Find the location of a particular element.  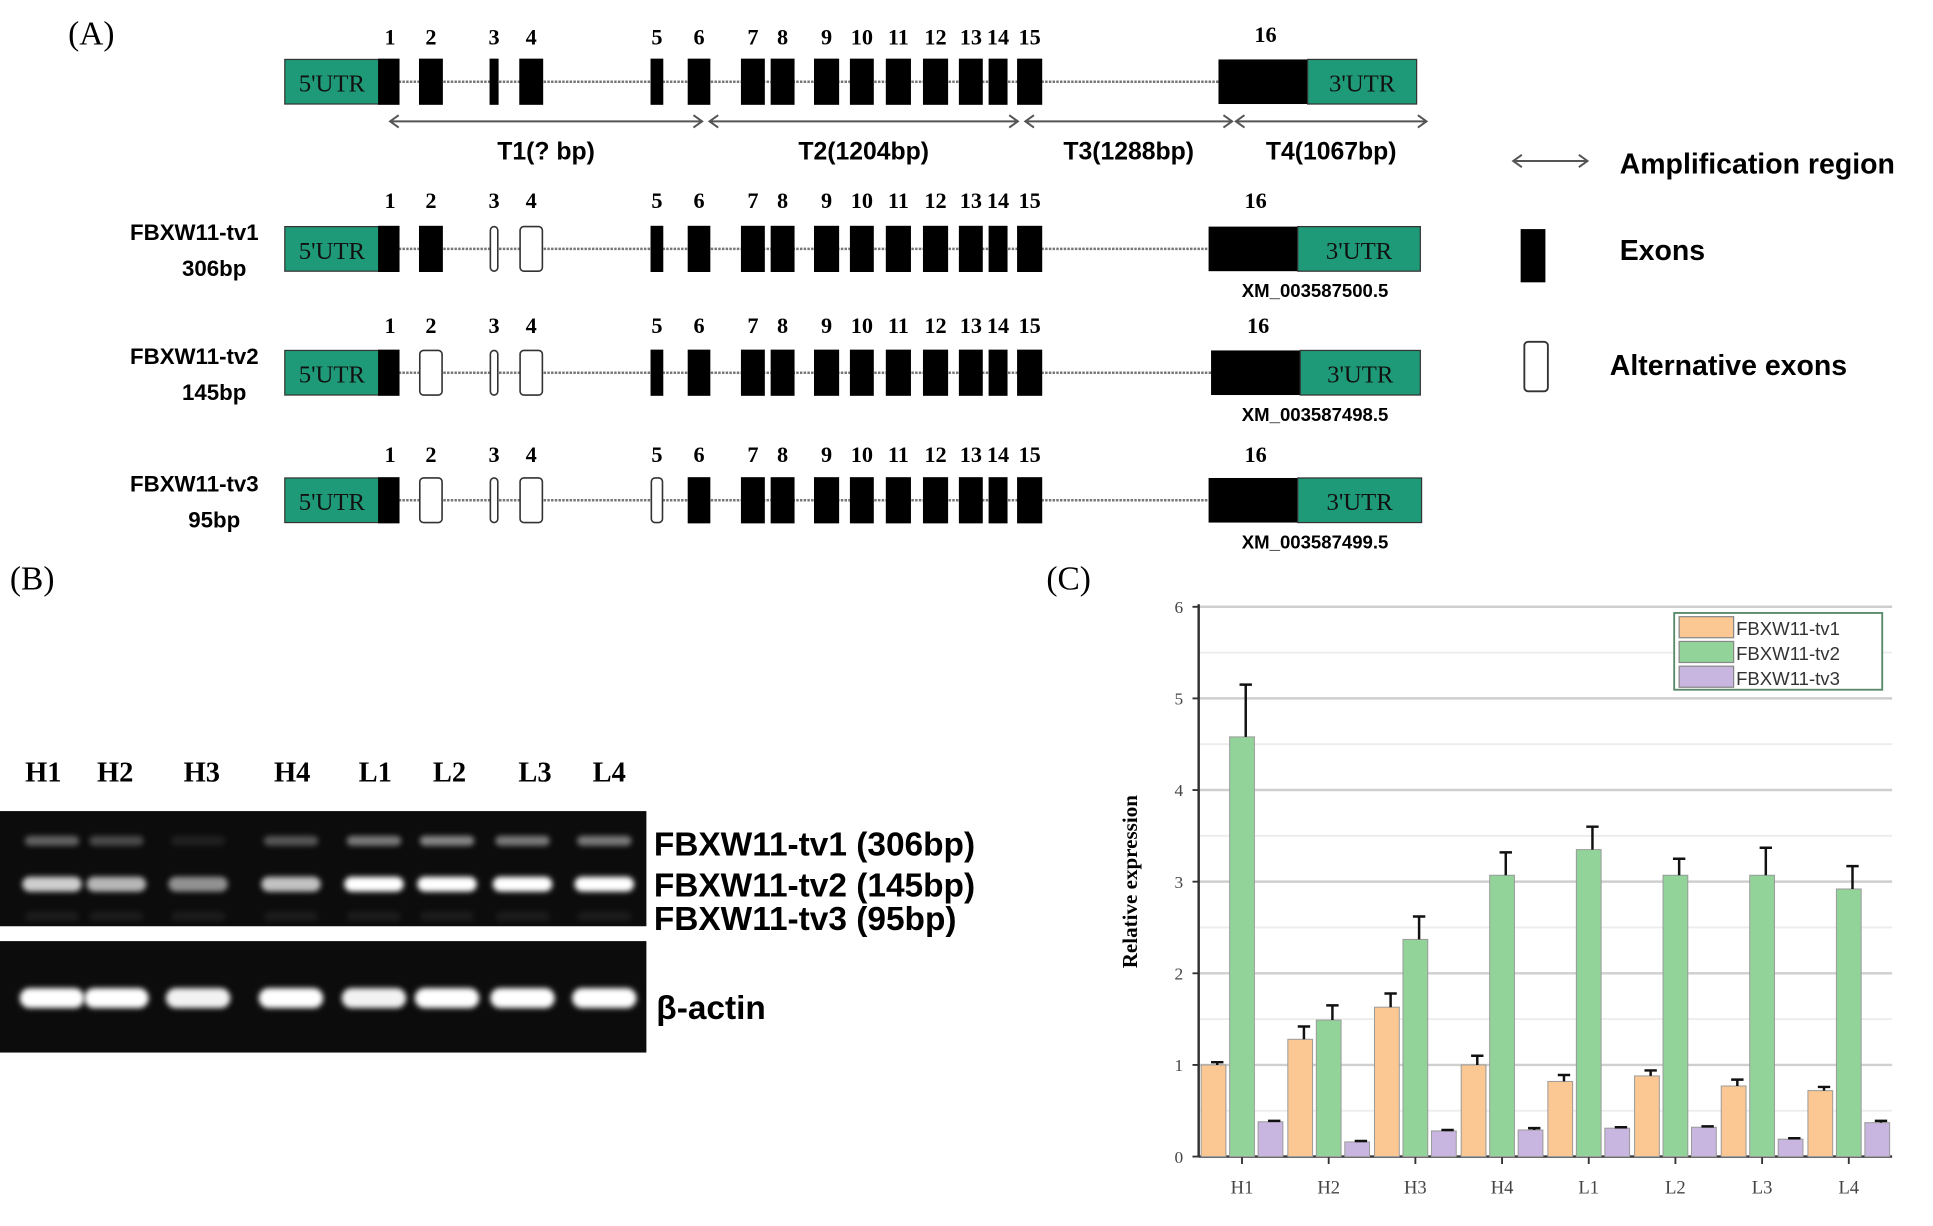

accession-number: XM_003587499.5 is located at coordinates (1315, 542).